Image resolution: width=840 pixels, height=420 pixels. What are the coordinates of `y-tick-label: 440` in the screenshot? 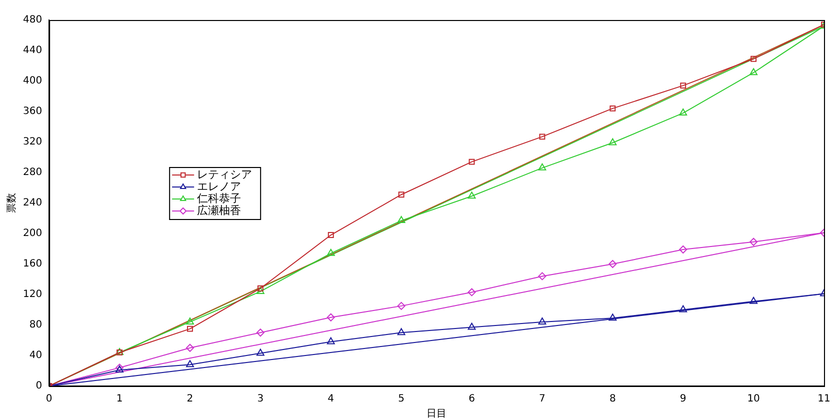 It's located at (32, 50).